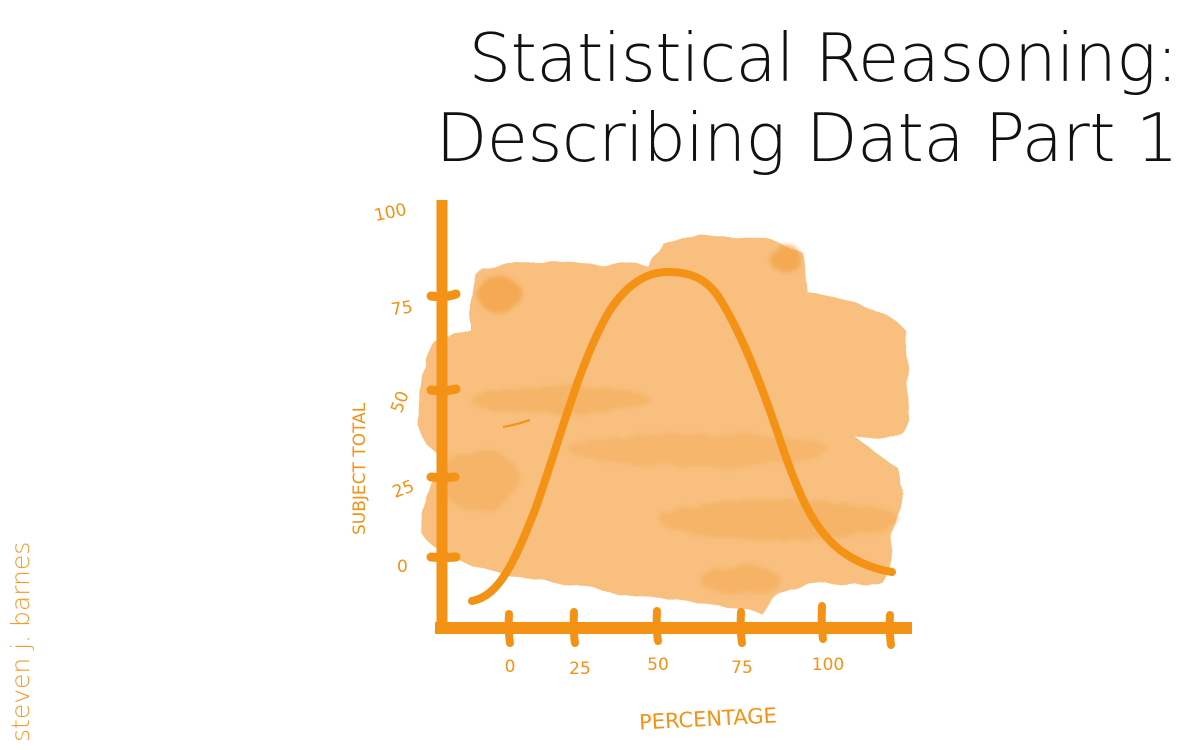 The width and height of the screenshot is (1200, 750). What do you see at coordinates (390, 213) in the screenshot?
I see `y-tick-100: 100` at bounding box center [390, 213].